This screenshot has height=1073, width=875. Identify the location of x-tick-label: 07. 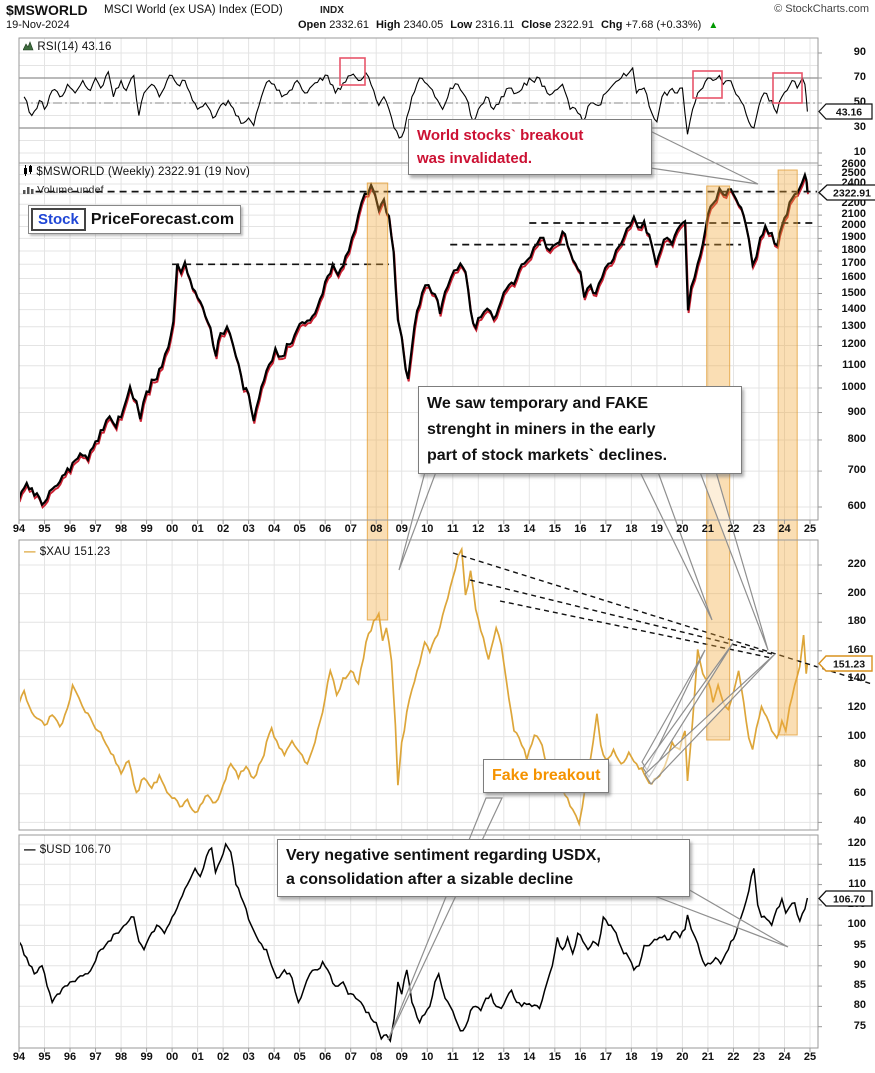
(350, 529).